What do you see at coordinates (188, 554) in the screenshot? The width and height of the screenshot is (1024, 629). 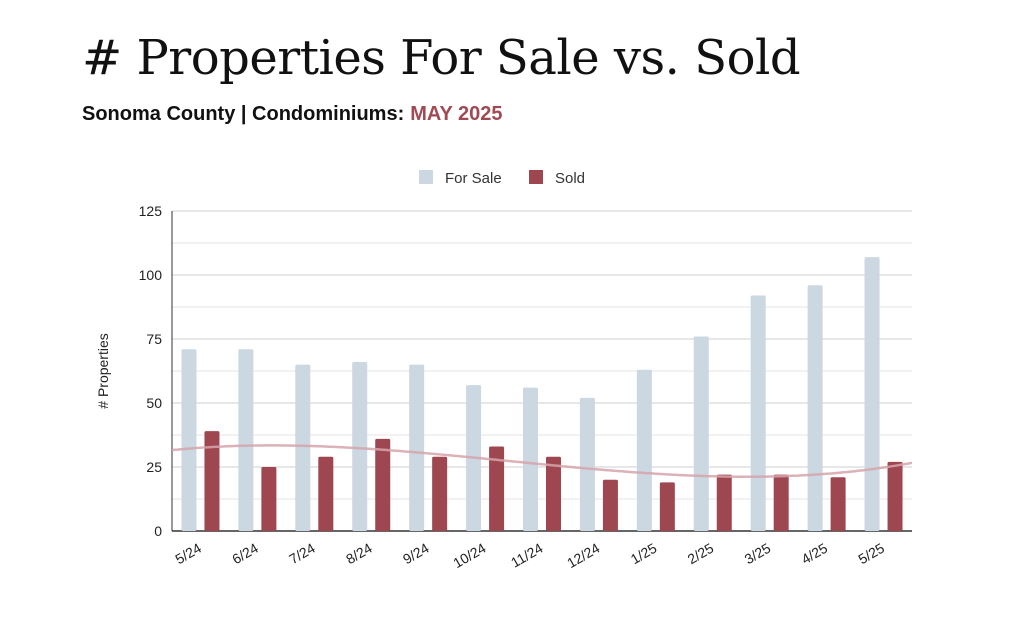 I see `x-tick-label: 5/24` at bounding box center [188, 554].